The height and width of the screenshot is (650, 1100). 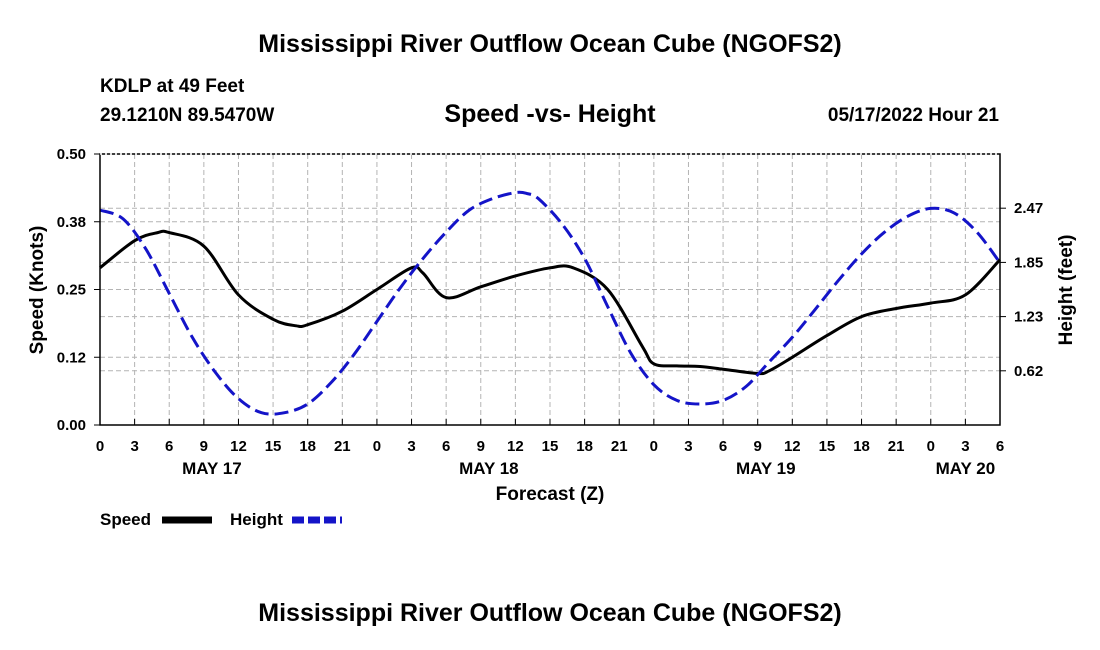 I want to click on y2-axis-label: Height (feet), so click(x=1066, y=290).